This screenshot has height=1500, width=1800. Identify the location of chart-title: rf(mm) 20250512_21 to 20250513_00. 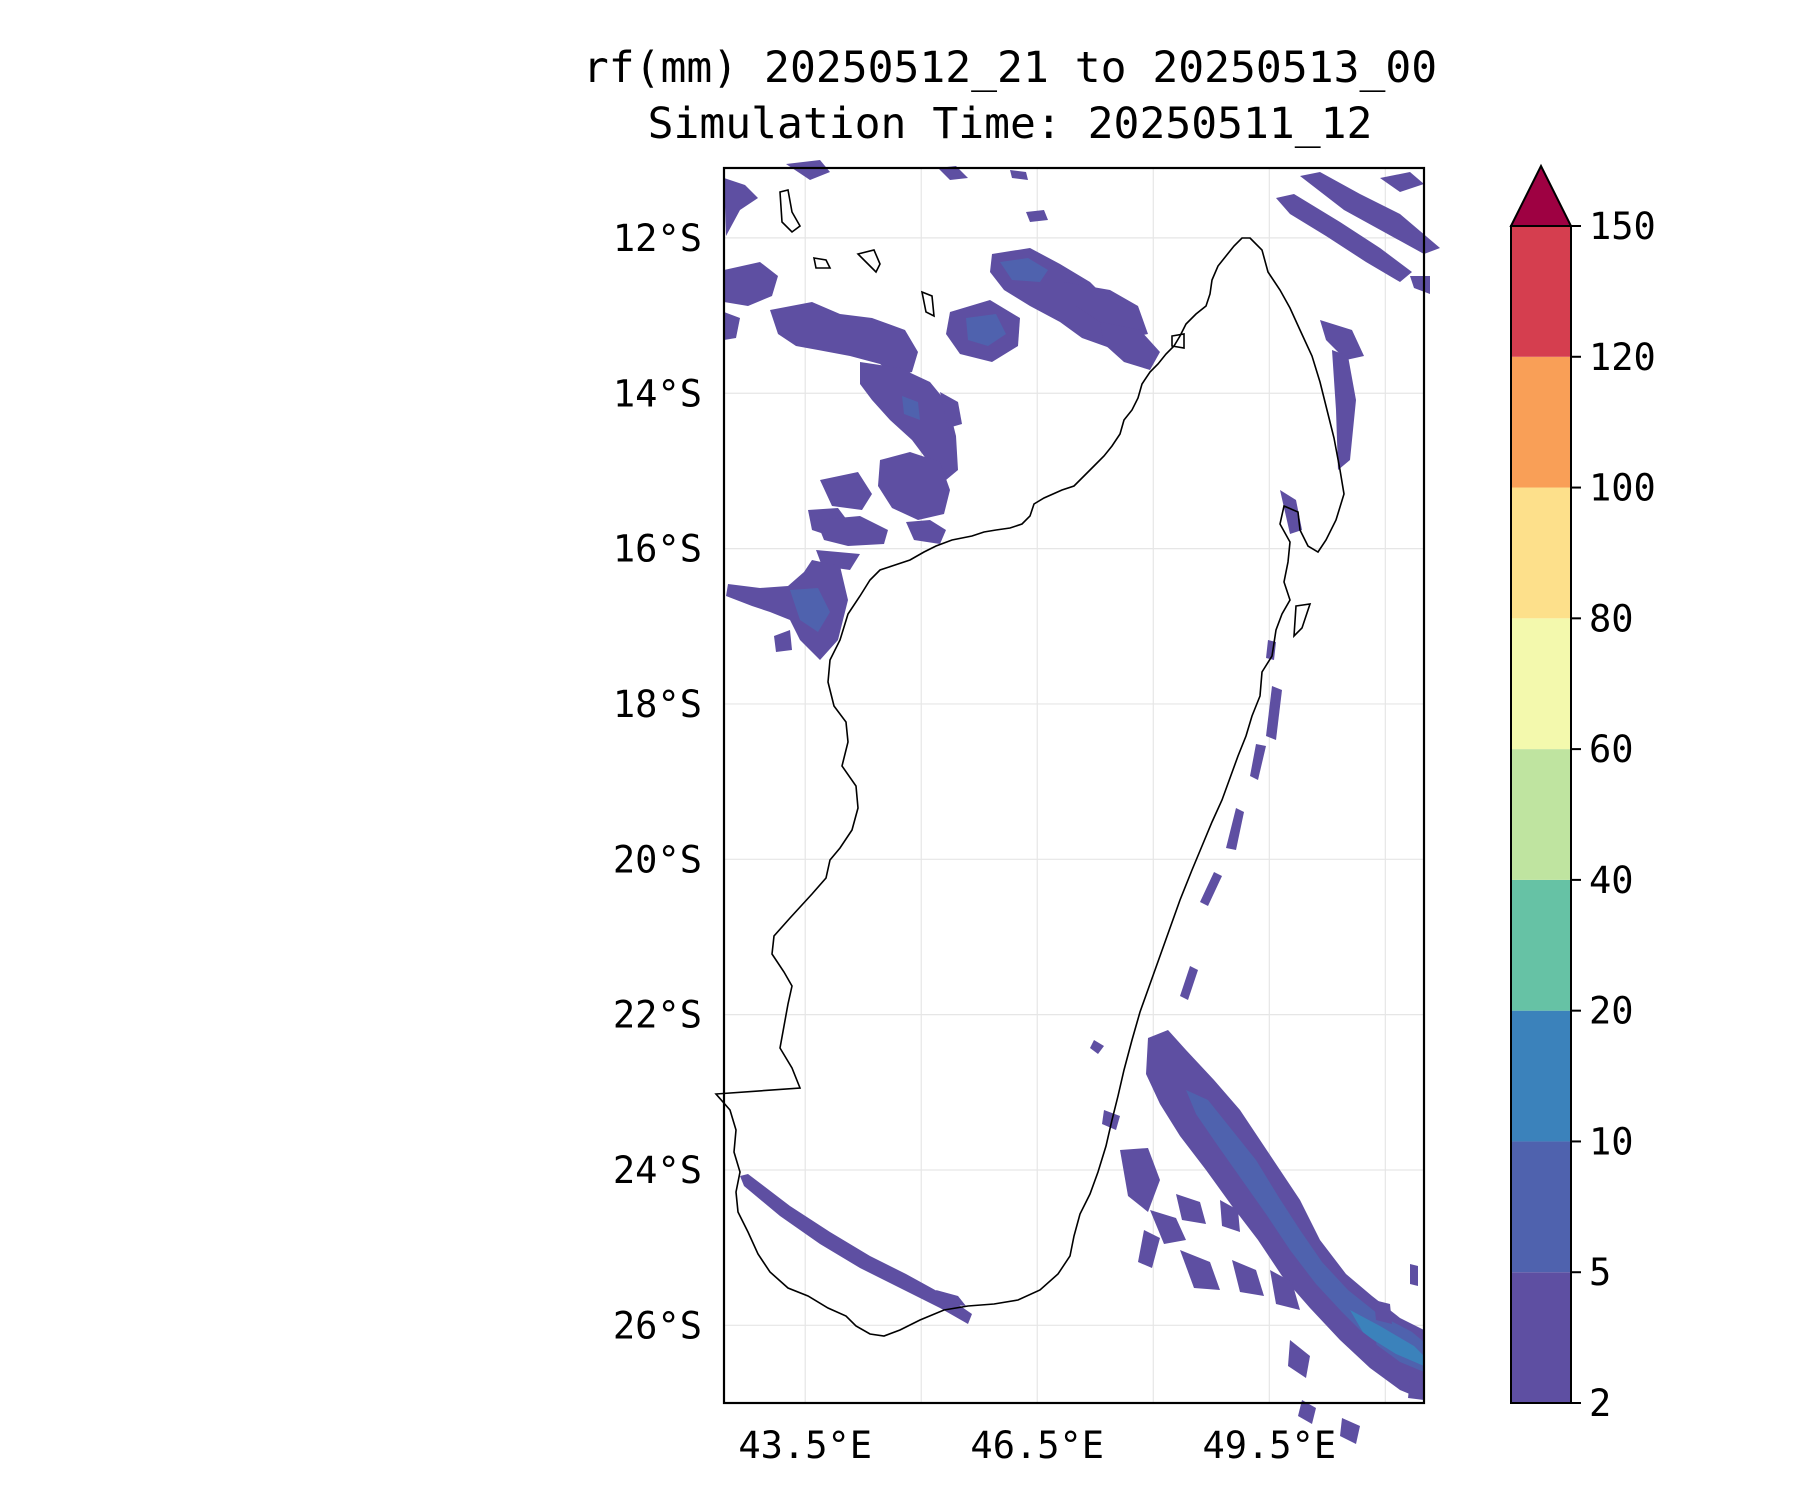
(1010, 68).